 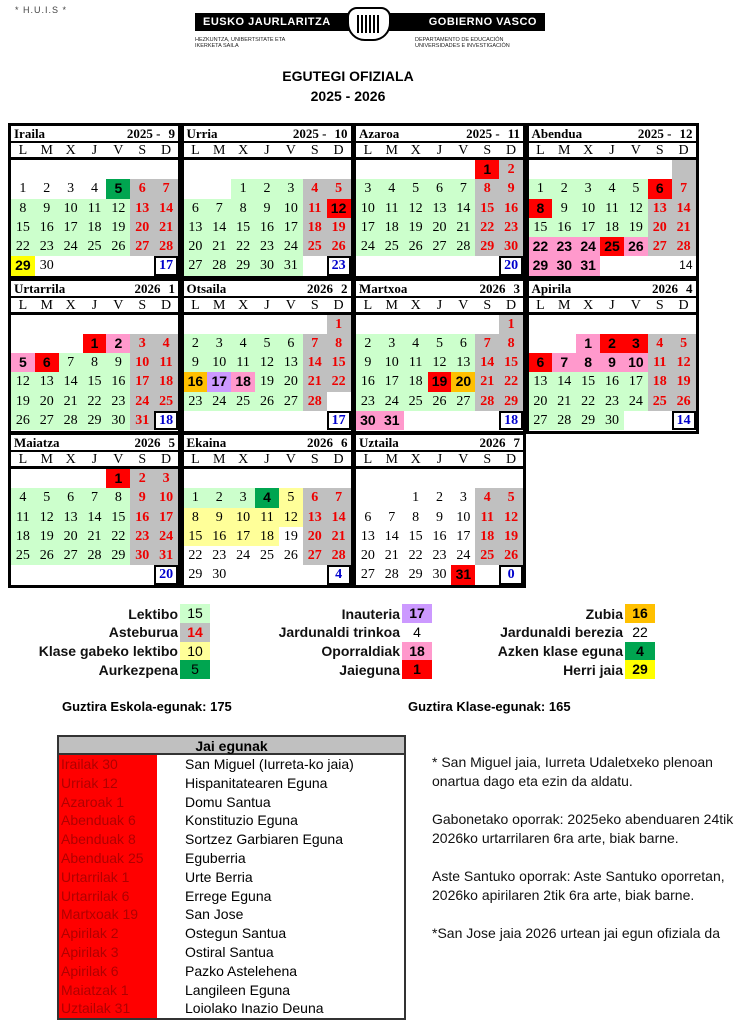 I want to click on weekday-label: M, so click(x=391, y=459).